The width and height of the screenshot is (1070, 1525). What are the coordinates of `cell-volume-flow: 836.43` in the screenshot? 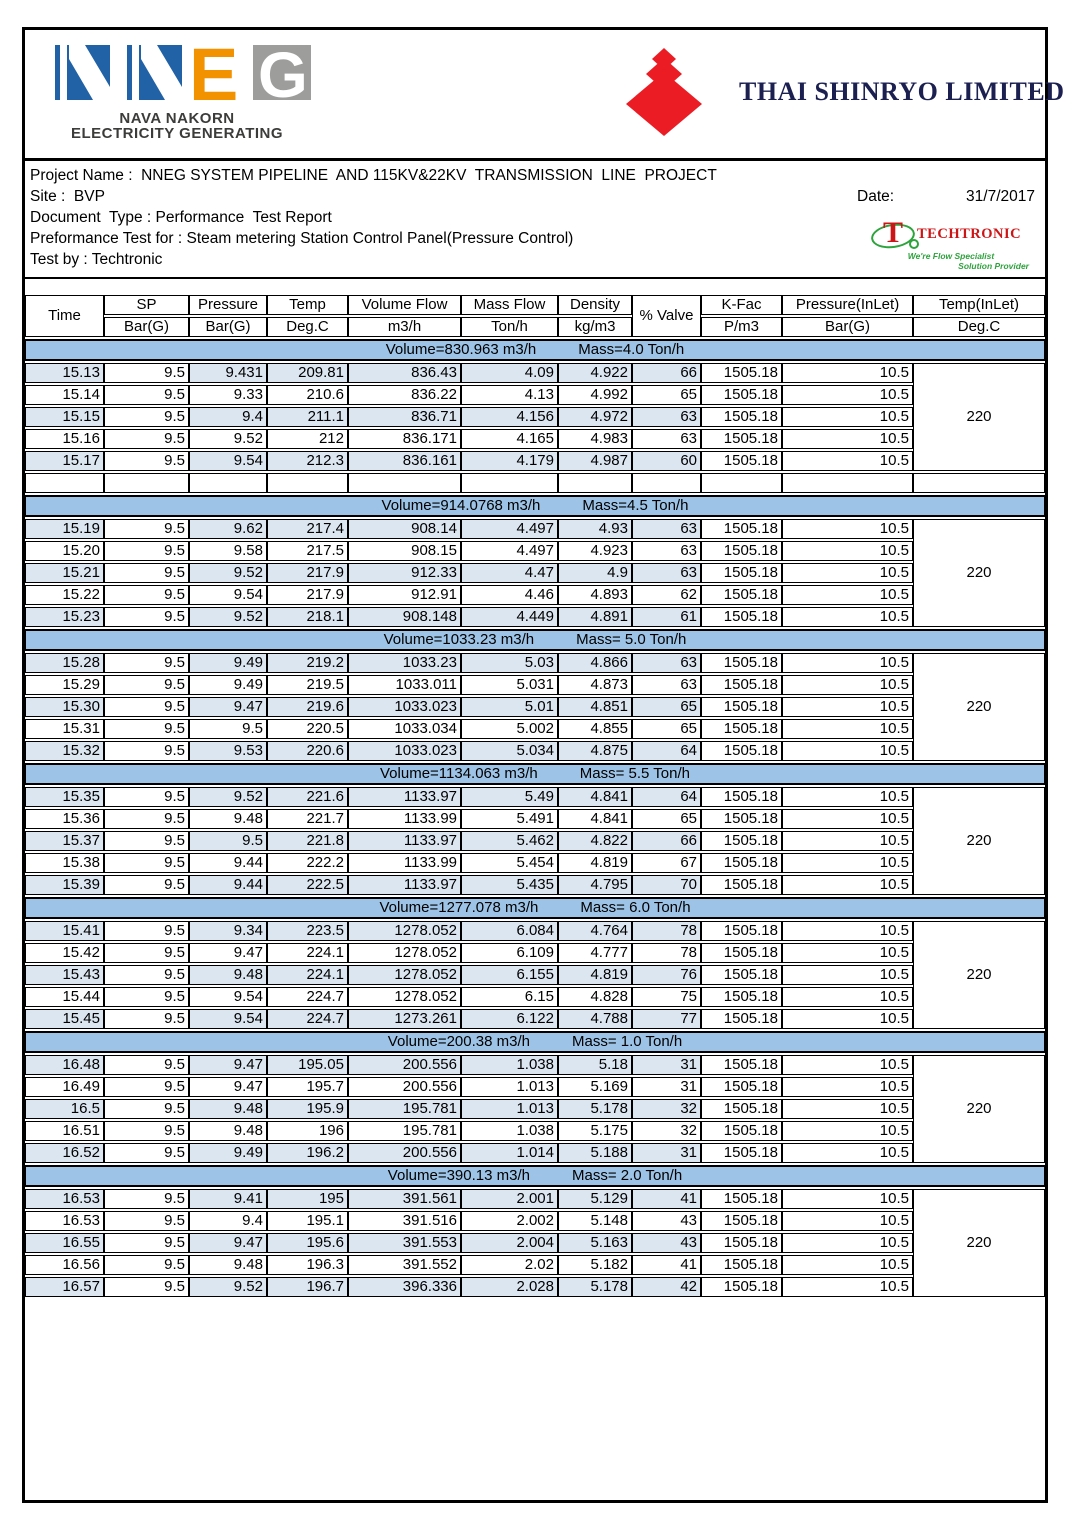 It's located at (404, 373).